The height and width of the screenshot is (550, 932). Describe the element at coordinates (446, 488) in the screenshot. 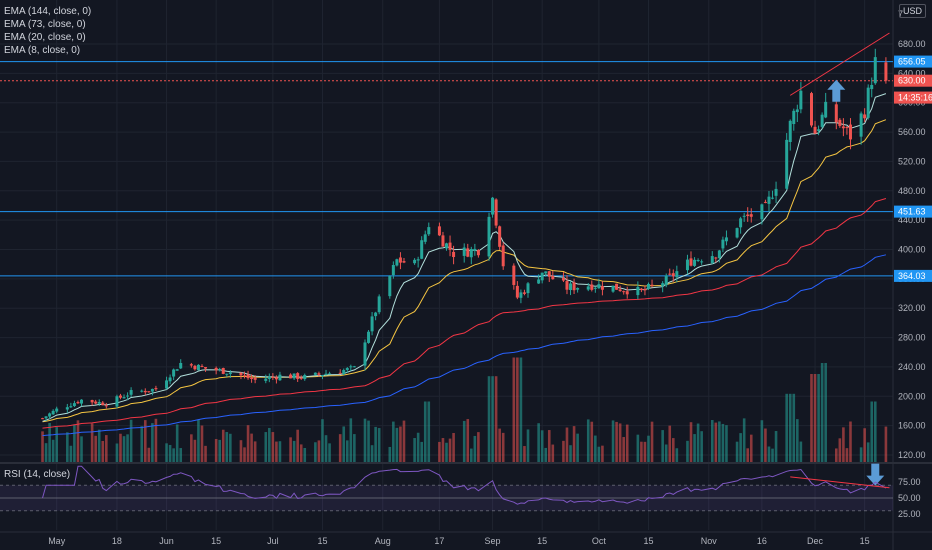

I see `rsi-pane` at that location.